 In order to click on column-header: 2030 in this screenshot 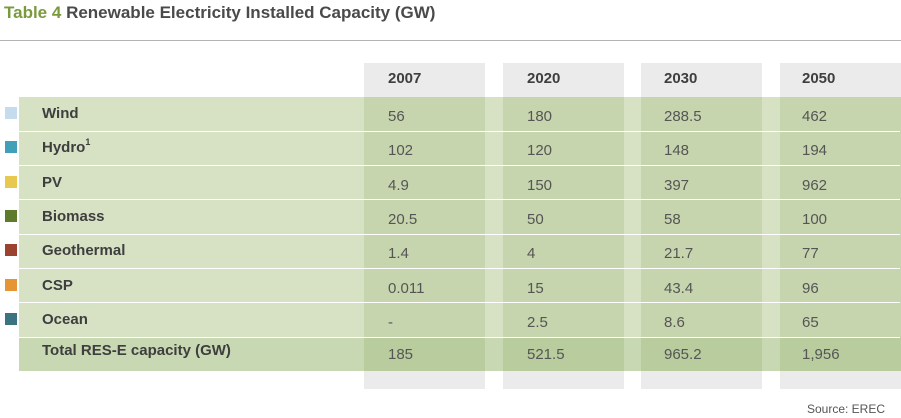, I will do `click(681, 78)`.